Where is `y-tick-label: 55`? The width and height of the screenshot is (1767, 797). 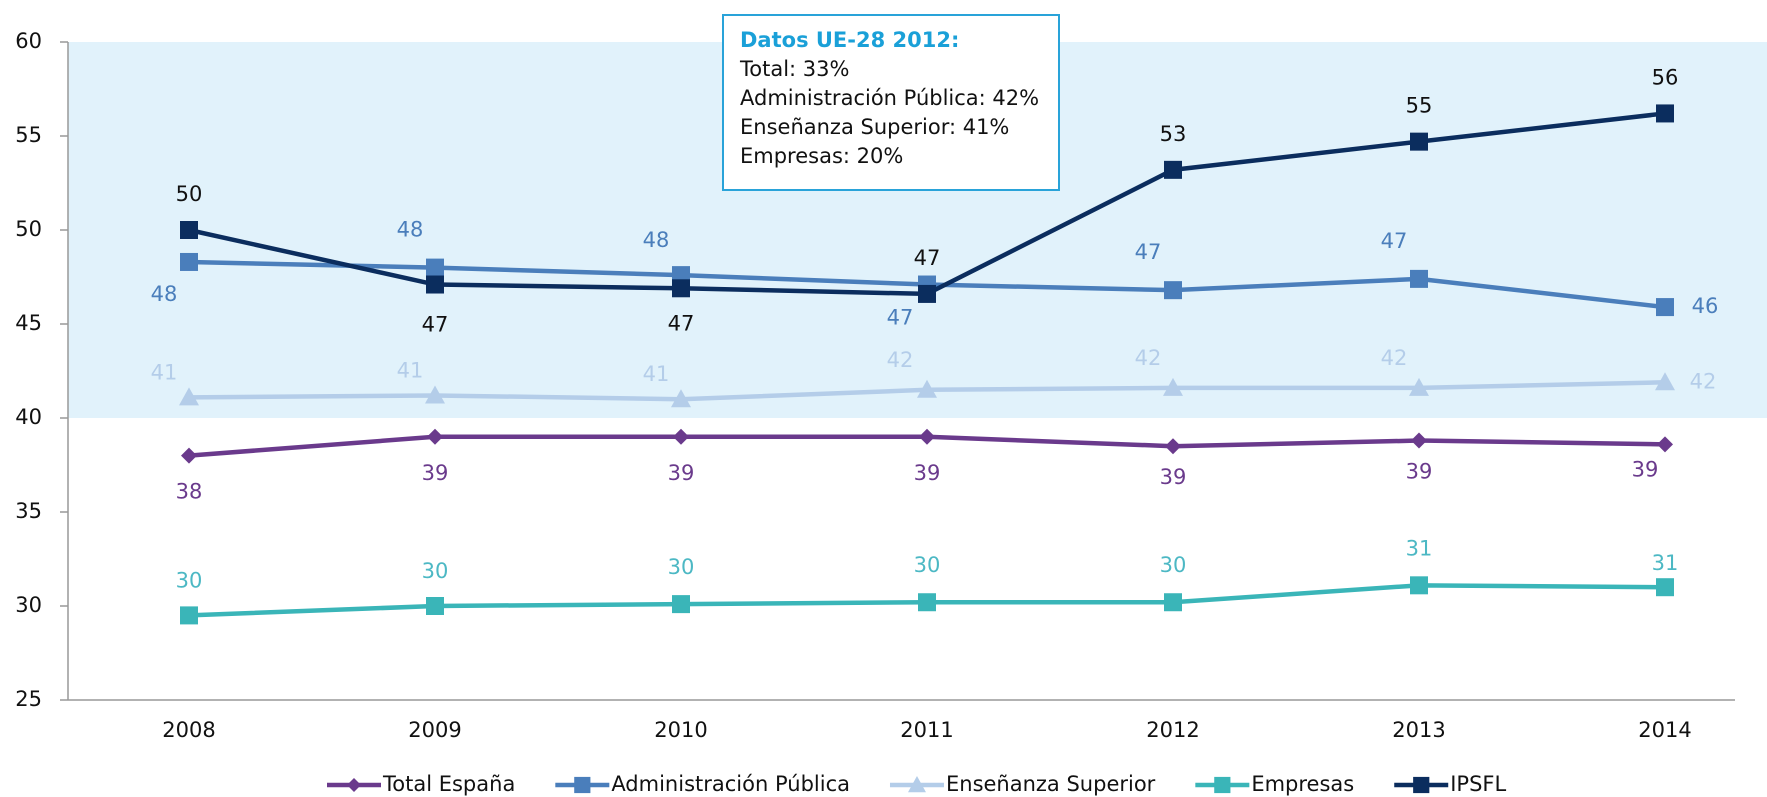 y-tick-label: 55 is located at coordinates (28, 135).